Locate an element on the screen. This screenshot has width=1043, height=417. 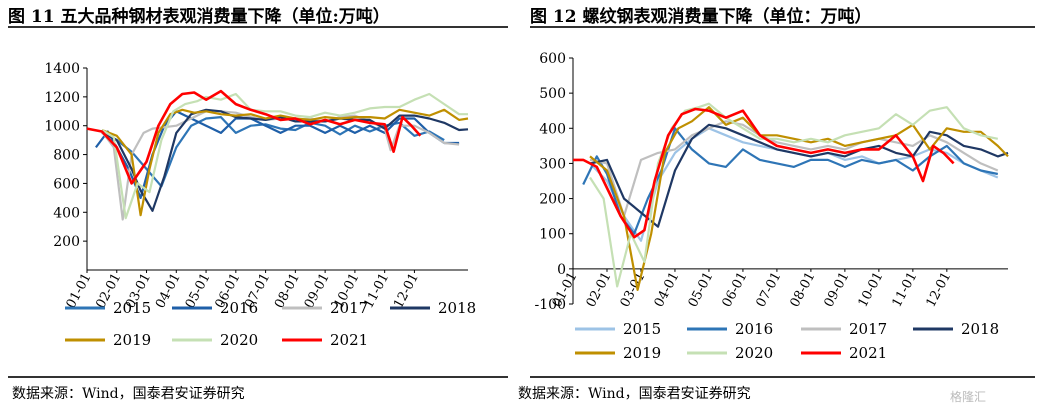
right-series-line-2017 is located at coordinates (794, 169).